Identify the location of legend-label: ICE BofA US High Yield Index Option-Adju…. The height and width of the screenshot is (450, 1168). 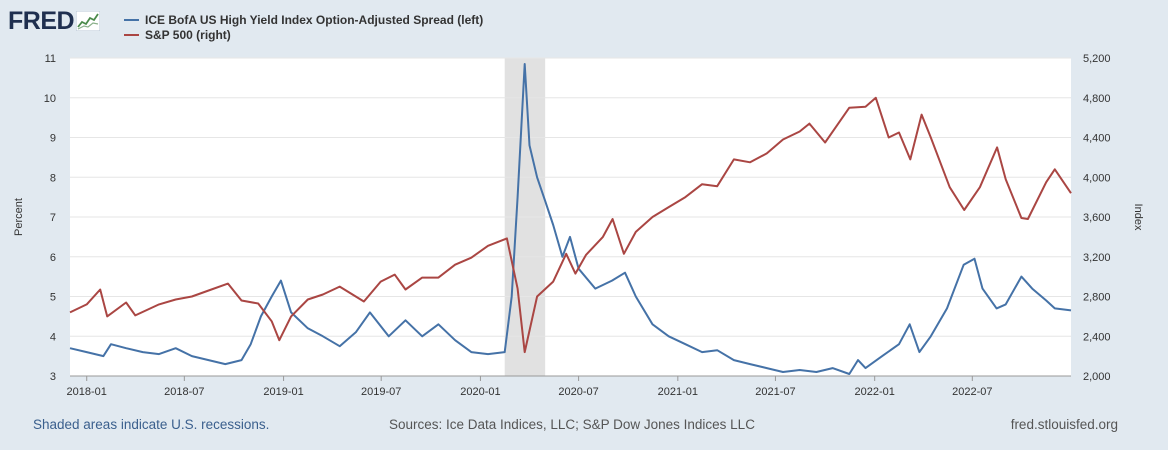
(314, 19).